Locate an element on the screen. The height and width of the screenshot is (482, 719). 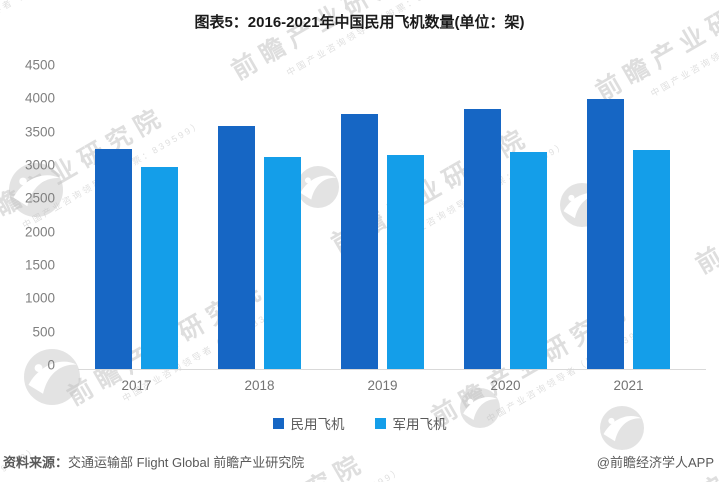
y-tick-label: 500 is located at coordinates (43, 332).